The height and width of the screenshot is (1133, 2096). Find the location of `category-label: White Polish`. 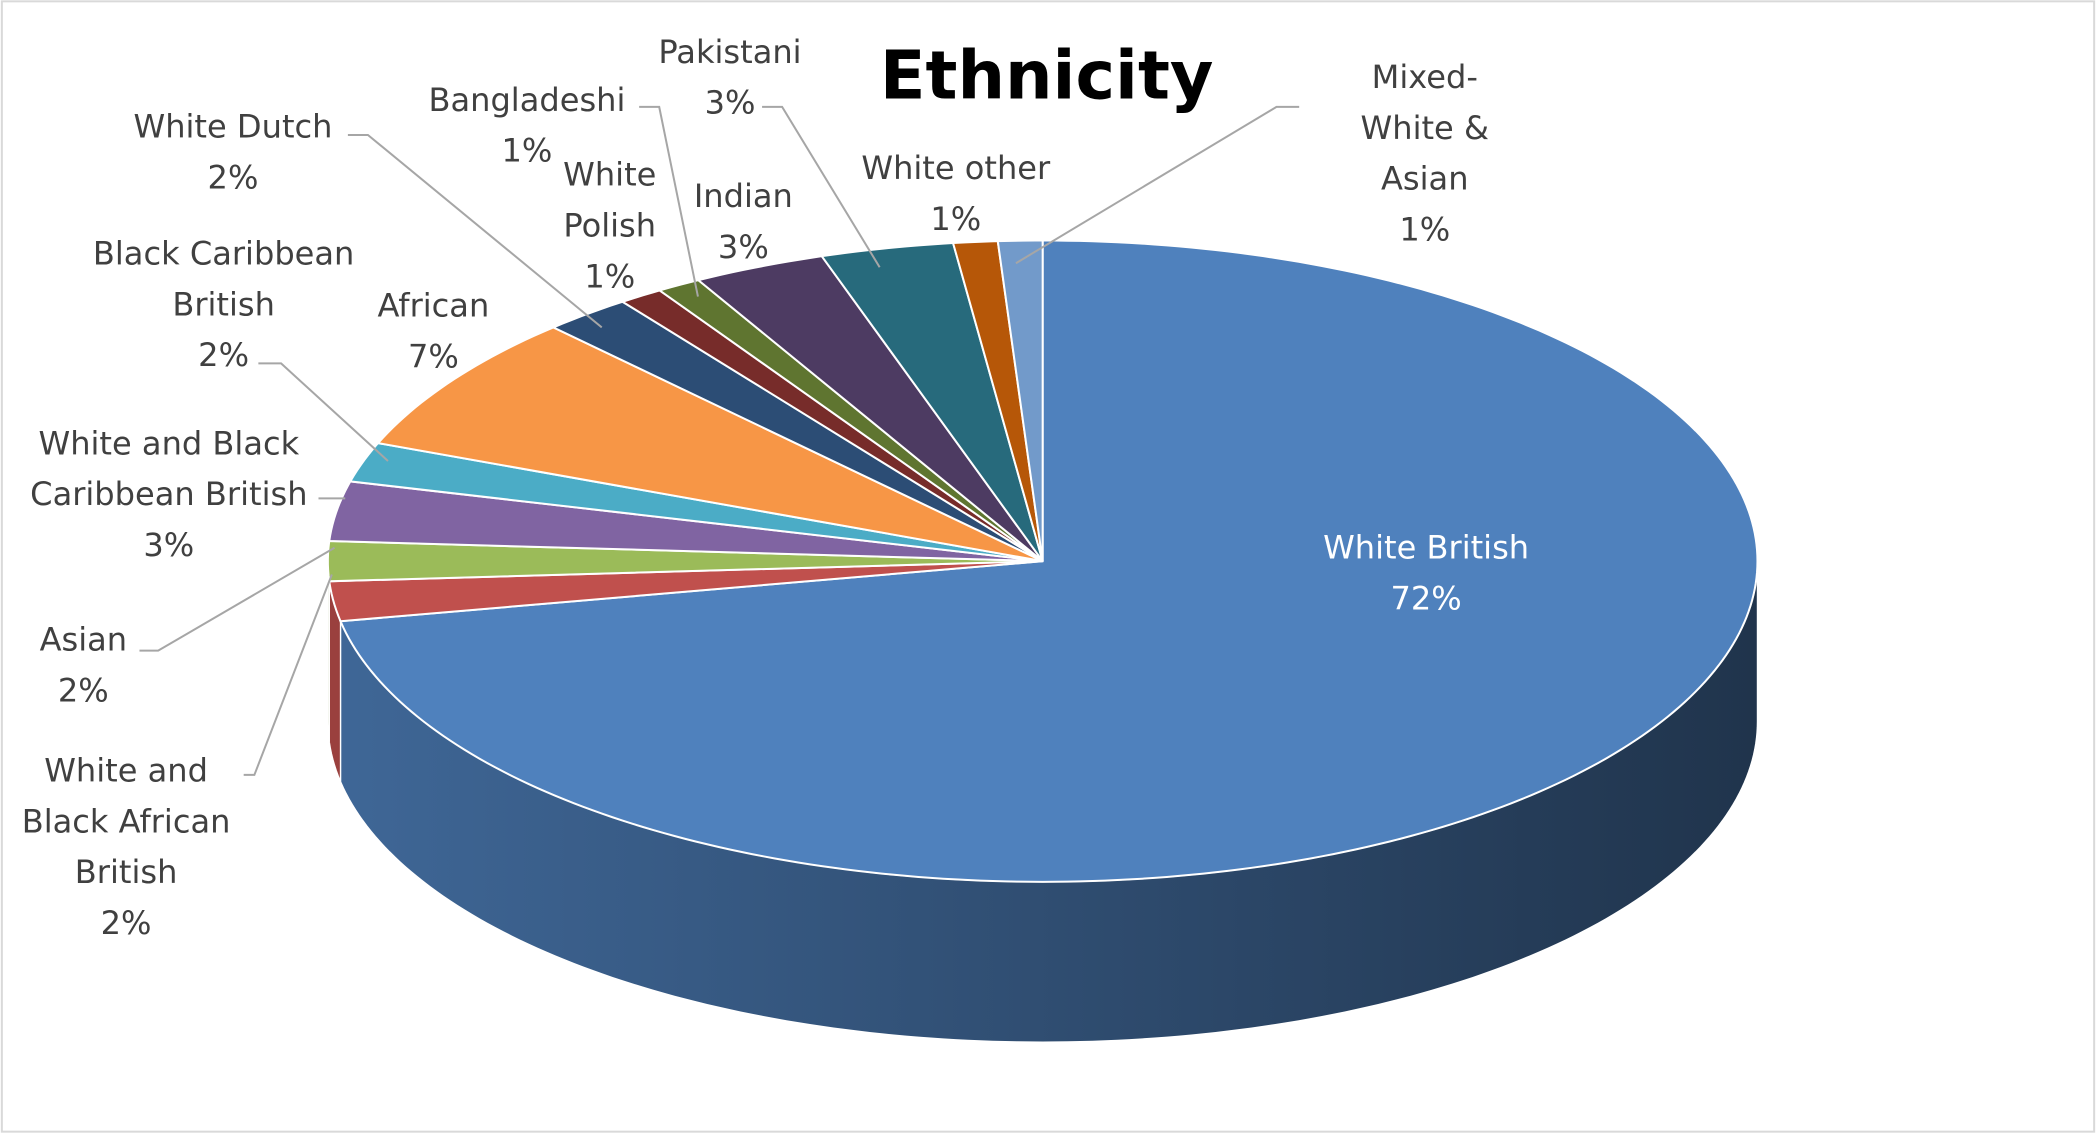

category-label: White Polish is located at coordinates (610, 200).